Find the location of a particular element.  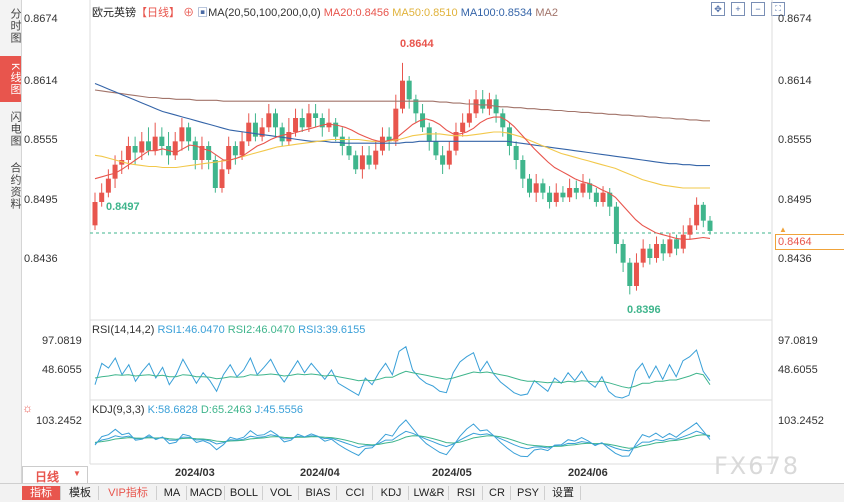

tab-timeshare: 分时图 is located at coordinates (15, 26).